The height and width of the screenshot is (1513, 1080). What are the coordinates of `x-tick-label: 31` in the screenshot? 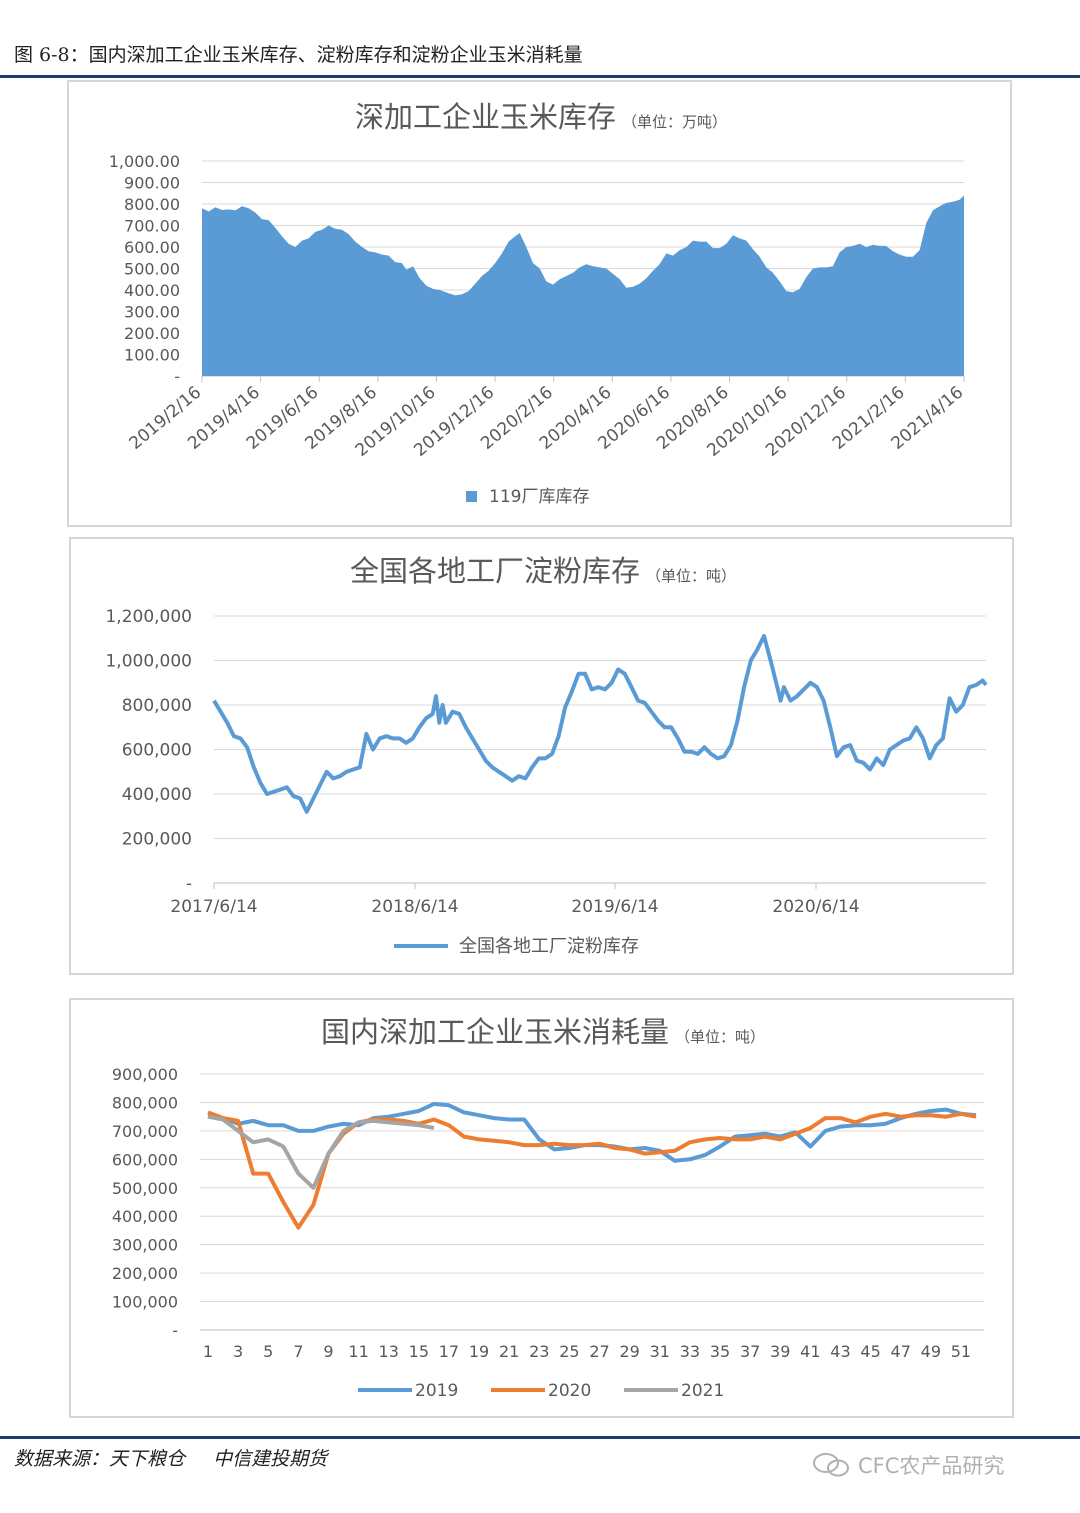 It's located at (660, 1351).